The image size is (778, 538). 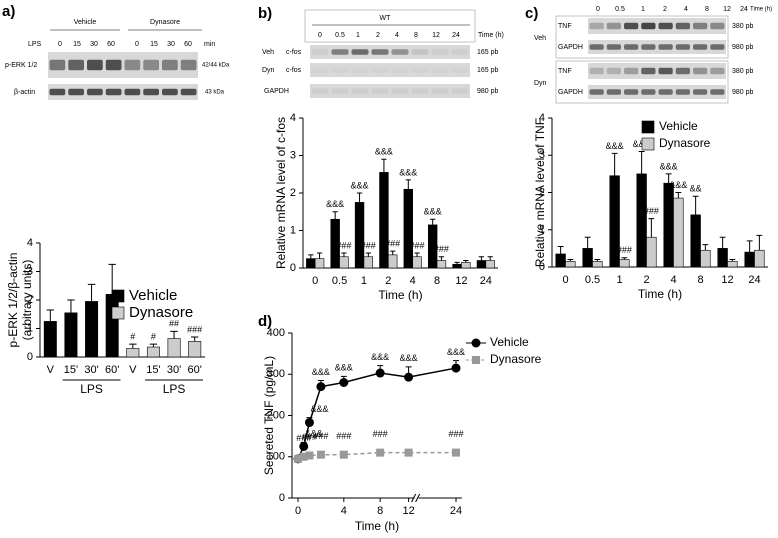 What do you see at coordinates (216, 66) in the screenshot?
I see `blot-size: 42/44 kDa` at bounding box center [216, 66].